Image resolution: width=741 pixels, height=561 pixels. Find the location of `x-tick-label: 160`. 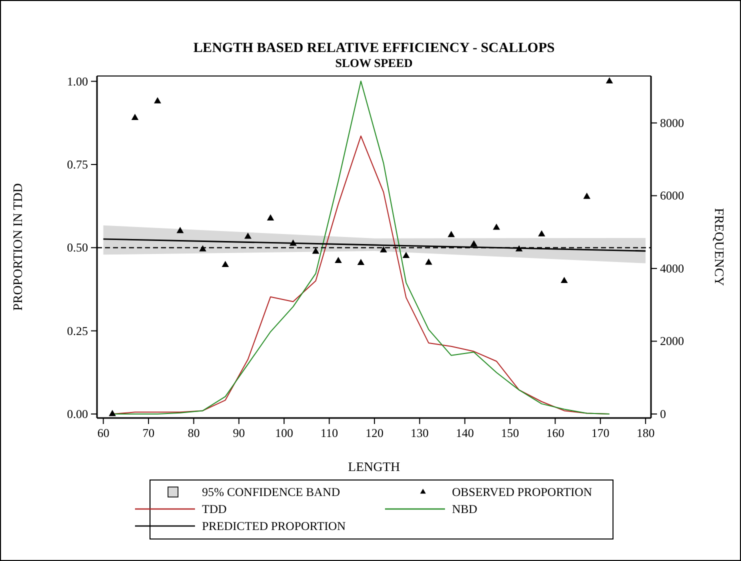

x-tick-label: 160 is located at coordinates (555, 433).